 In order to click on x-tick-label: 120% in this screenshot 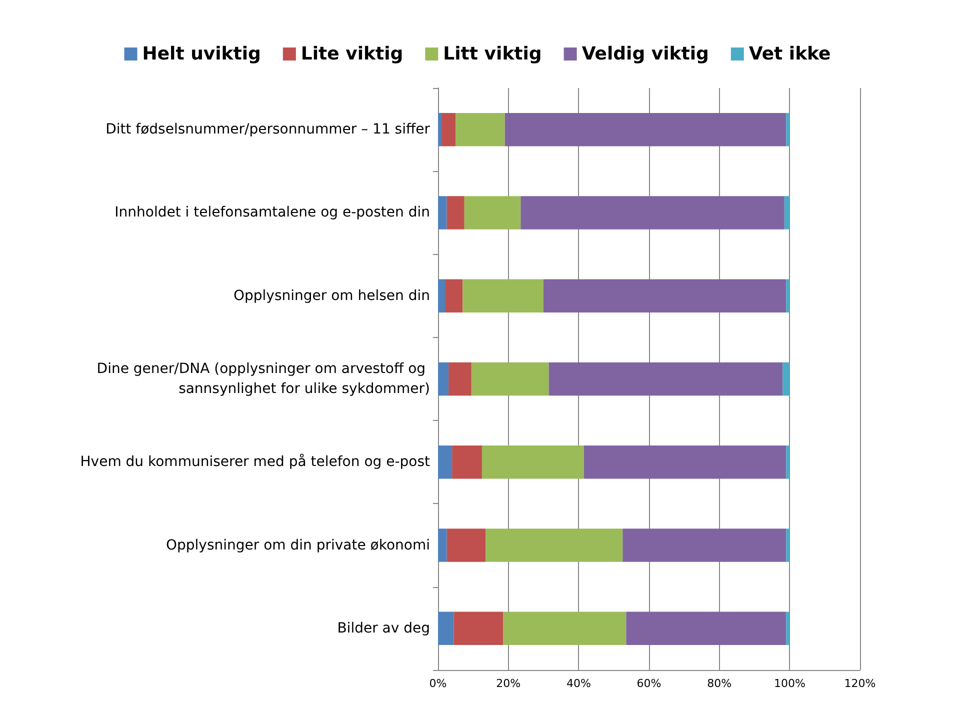, I will do `click(860, 683)`.